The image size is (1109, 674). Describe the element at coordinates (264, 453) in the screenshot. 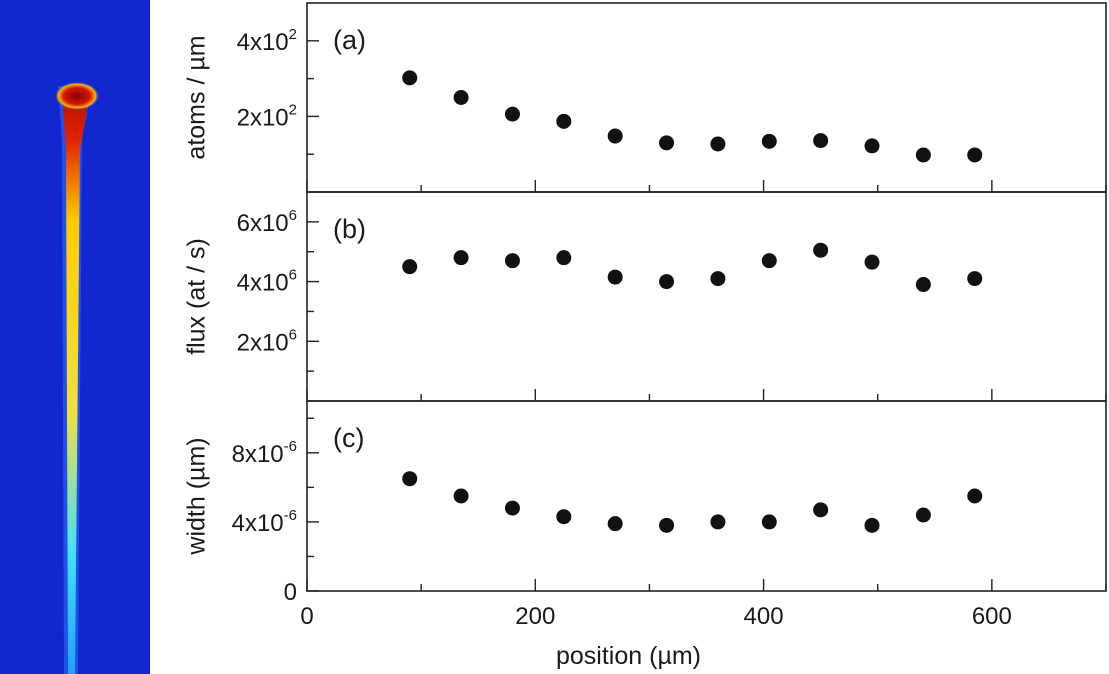

I see `y-tick-label: 8x10⁻⁶` at that location.